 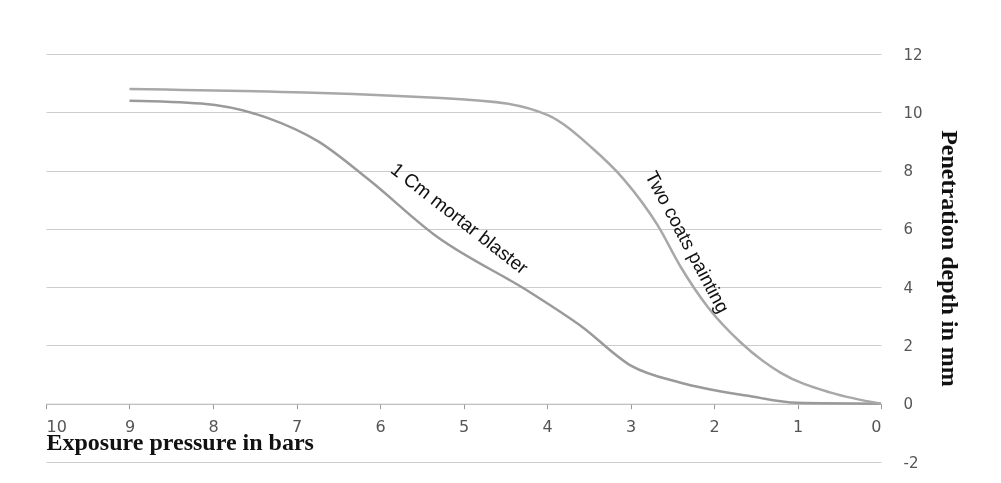 I want to click on x-tick-label: 9, so click(x=130, y=427).